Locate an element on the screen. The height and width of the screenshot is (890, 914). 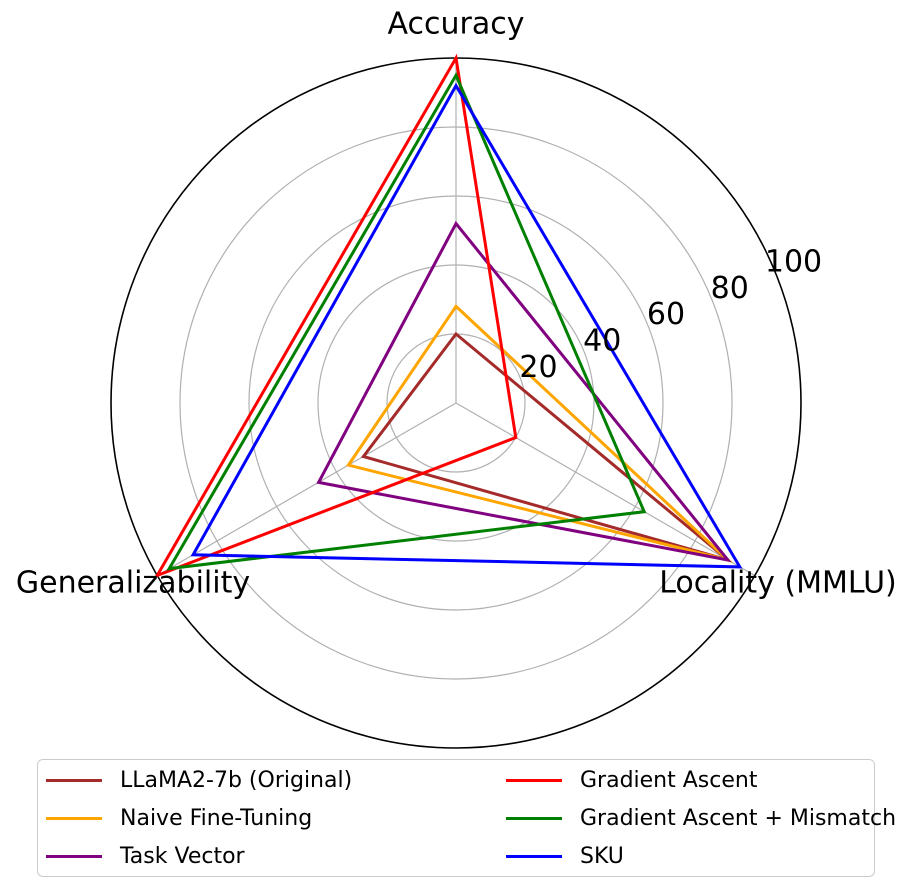
radial-tick-label: 20 is located at coordinates (538, 367).